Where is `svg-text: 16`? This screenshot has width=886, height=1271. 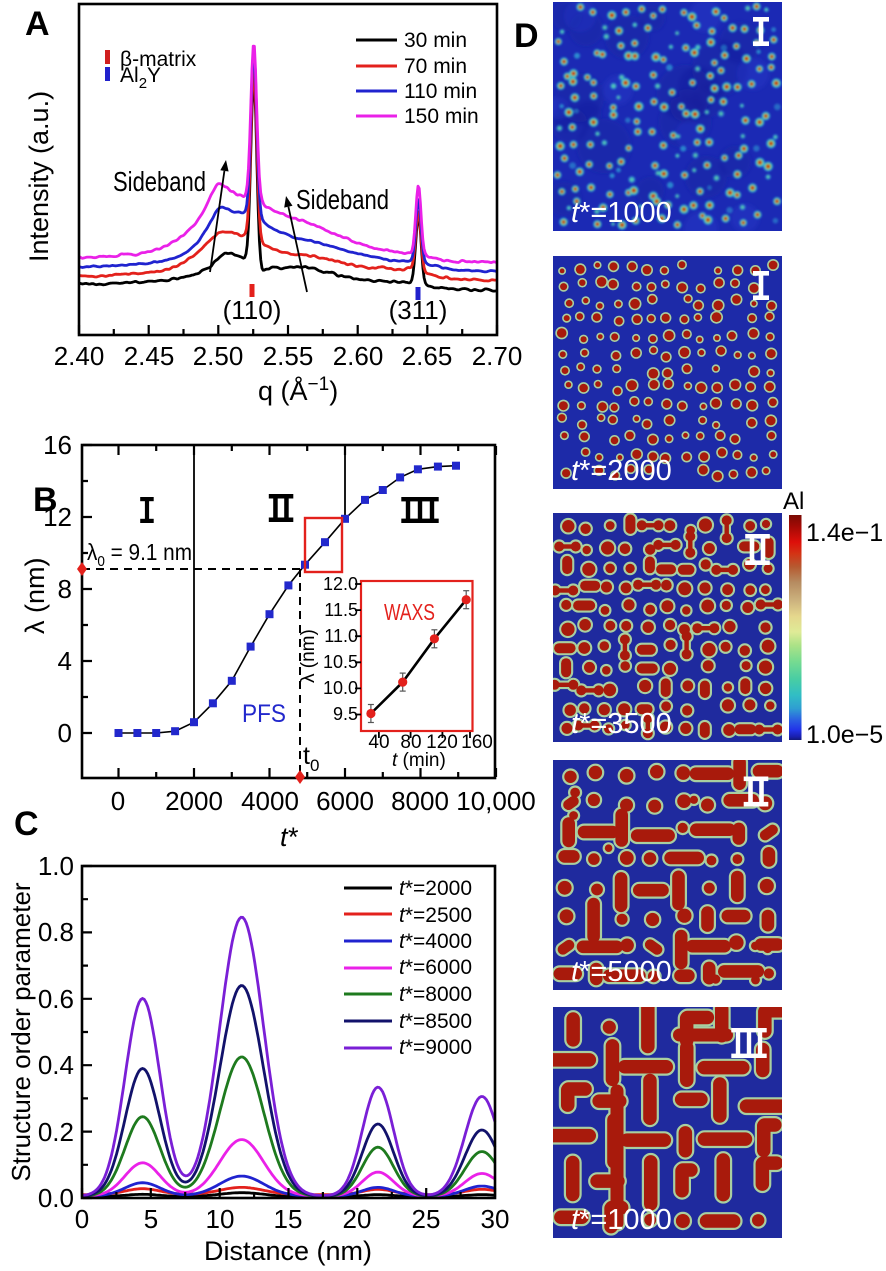 svg-text: 16 is located at coordinates (57, 445).